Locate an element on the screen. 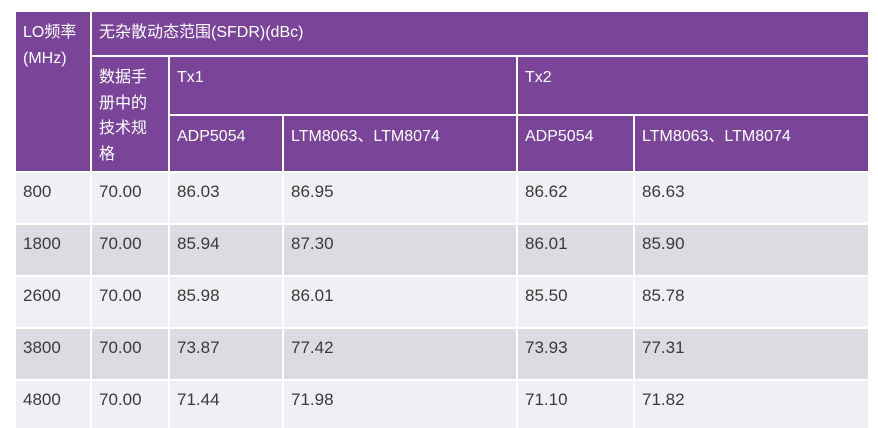  cell-tx1-adp5054: 73.87 is located at coordinates (226, 354).